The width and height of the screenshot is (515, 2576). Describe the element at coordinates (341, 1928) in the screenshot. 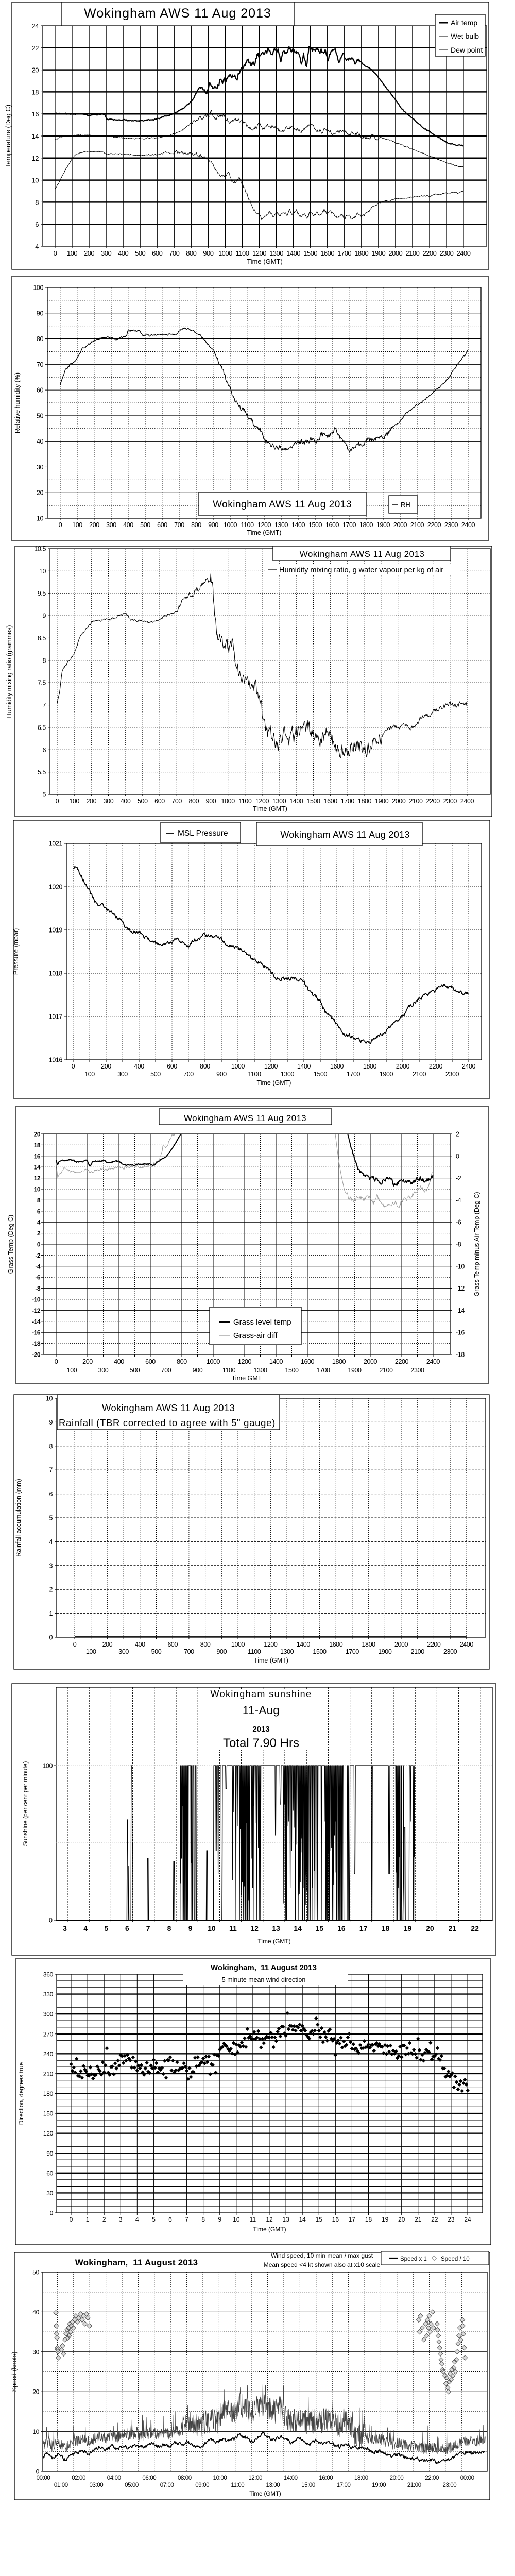

I see `svg-text: 16` at that location.